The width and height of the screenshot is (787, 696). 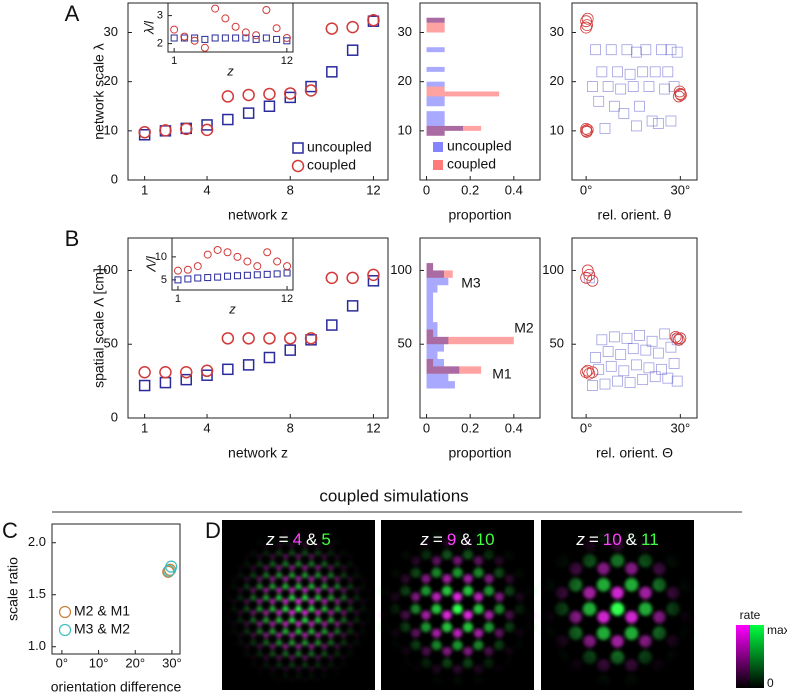 What do you see at coordinates (230, 70) in the screenshot?
I see `x-axis-label: z` at bounding box center [230, 70].